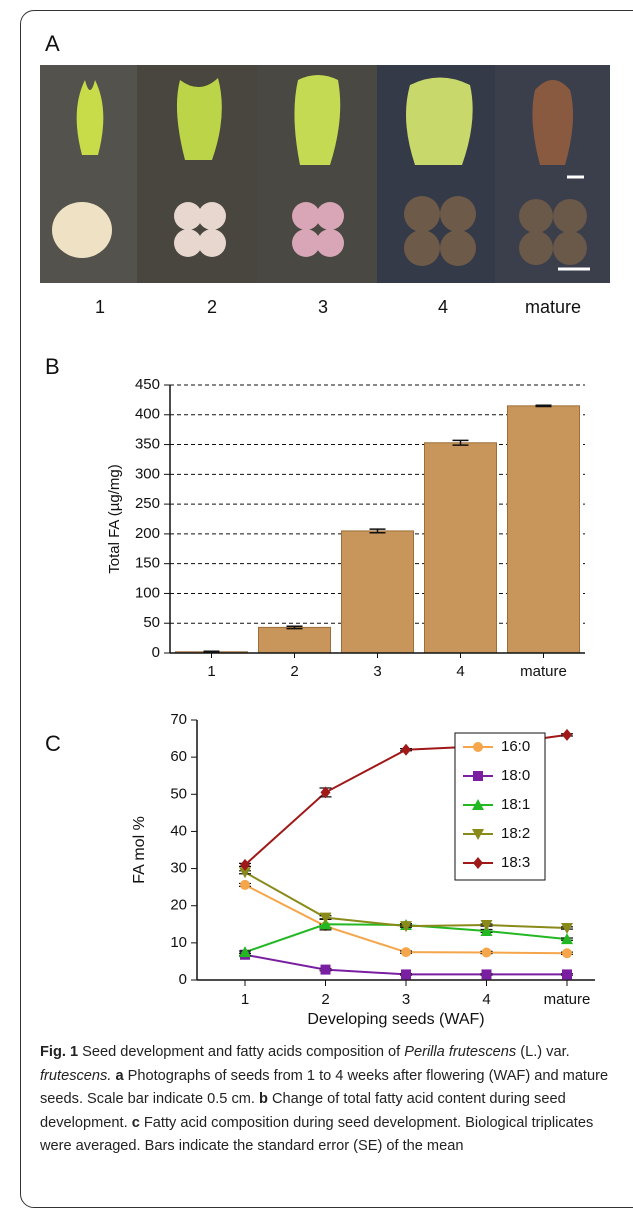  I want to click on legend-label: 18:3, so click(515, 862).